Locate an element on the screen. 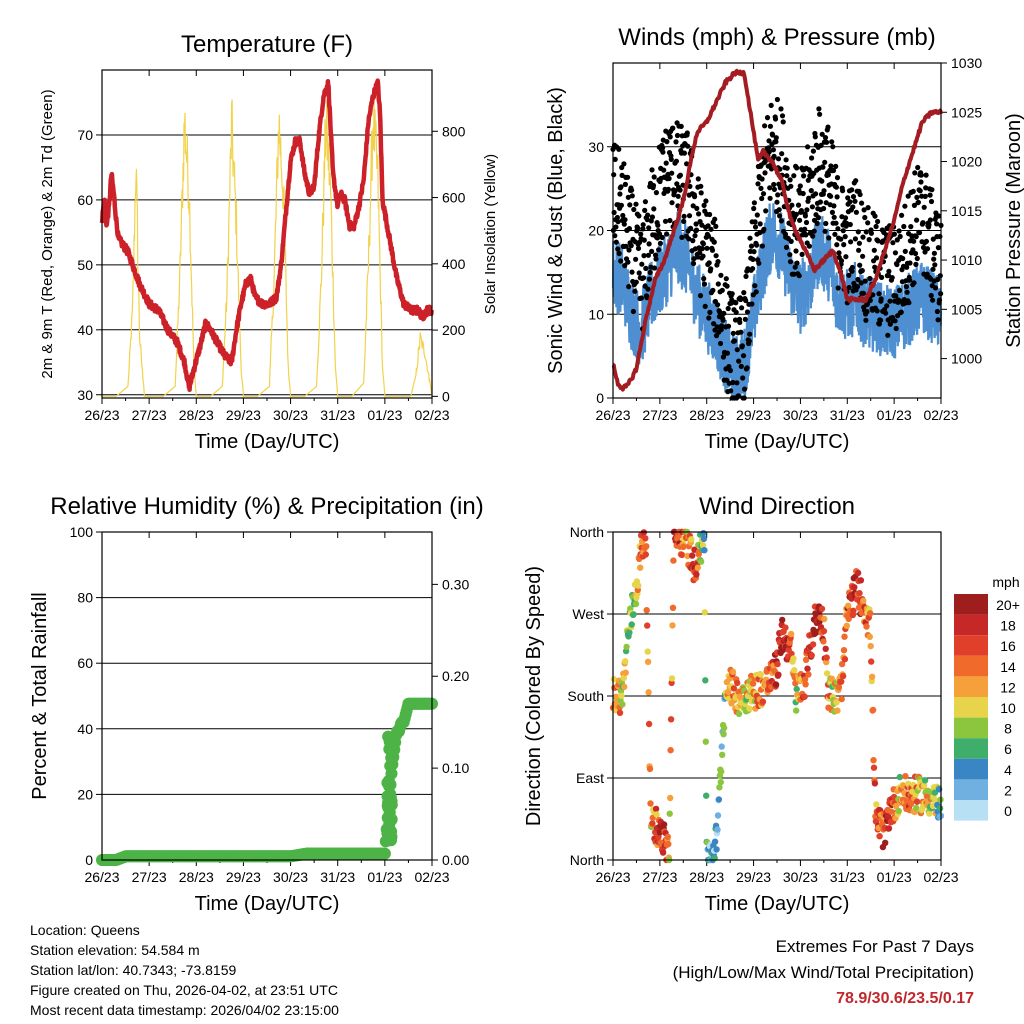 This screenshot has height=1024, width=1024. y2-tick-label: 0.00 is located at coordinates (455, 860).